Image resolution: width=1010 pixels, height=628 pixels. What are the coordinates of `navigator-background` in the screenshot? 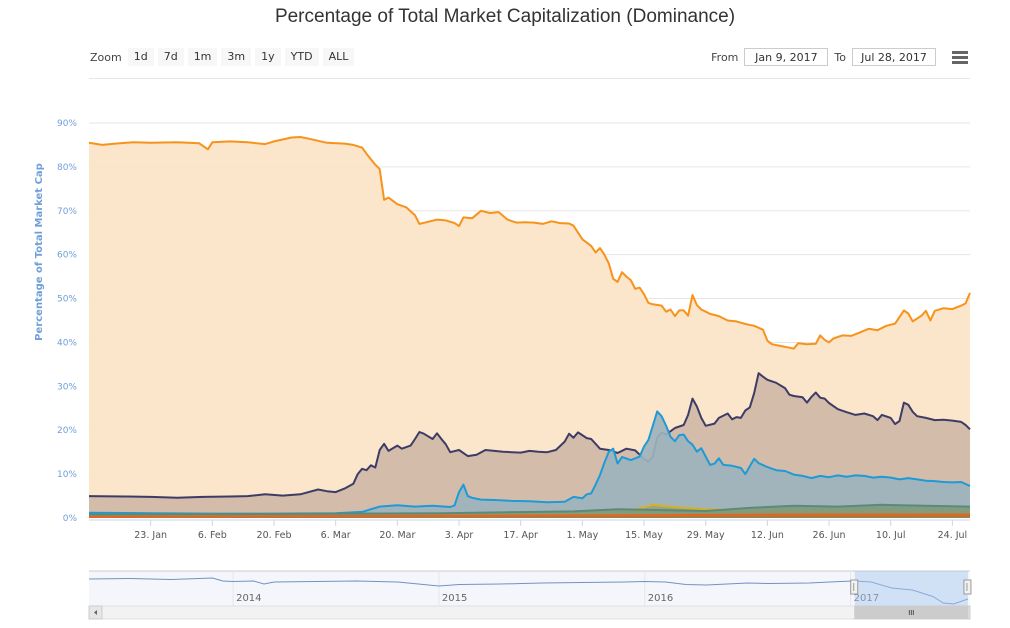 It's located at (529, 588).